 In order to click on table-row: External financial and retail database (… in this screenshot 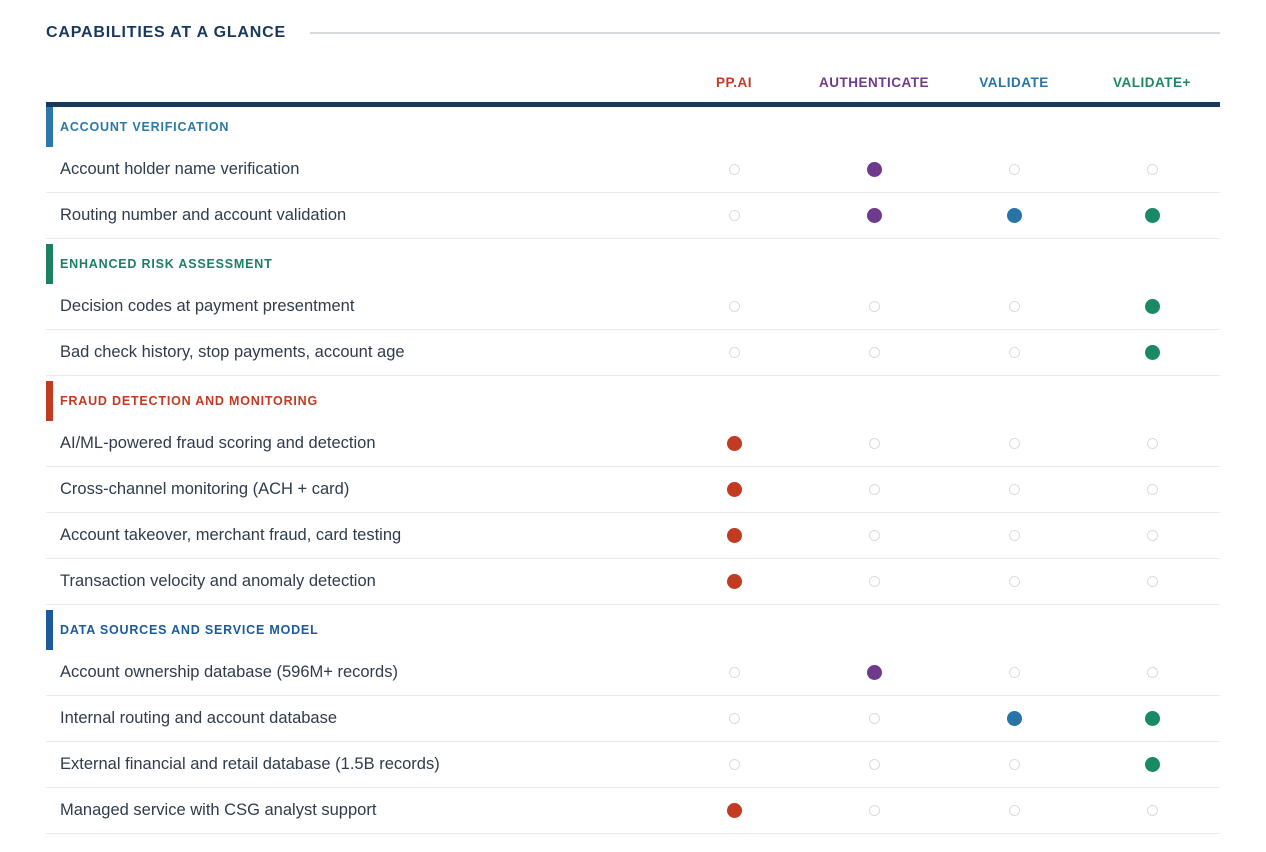, I will do `click(633, 765)`.